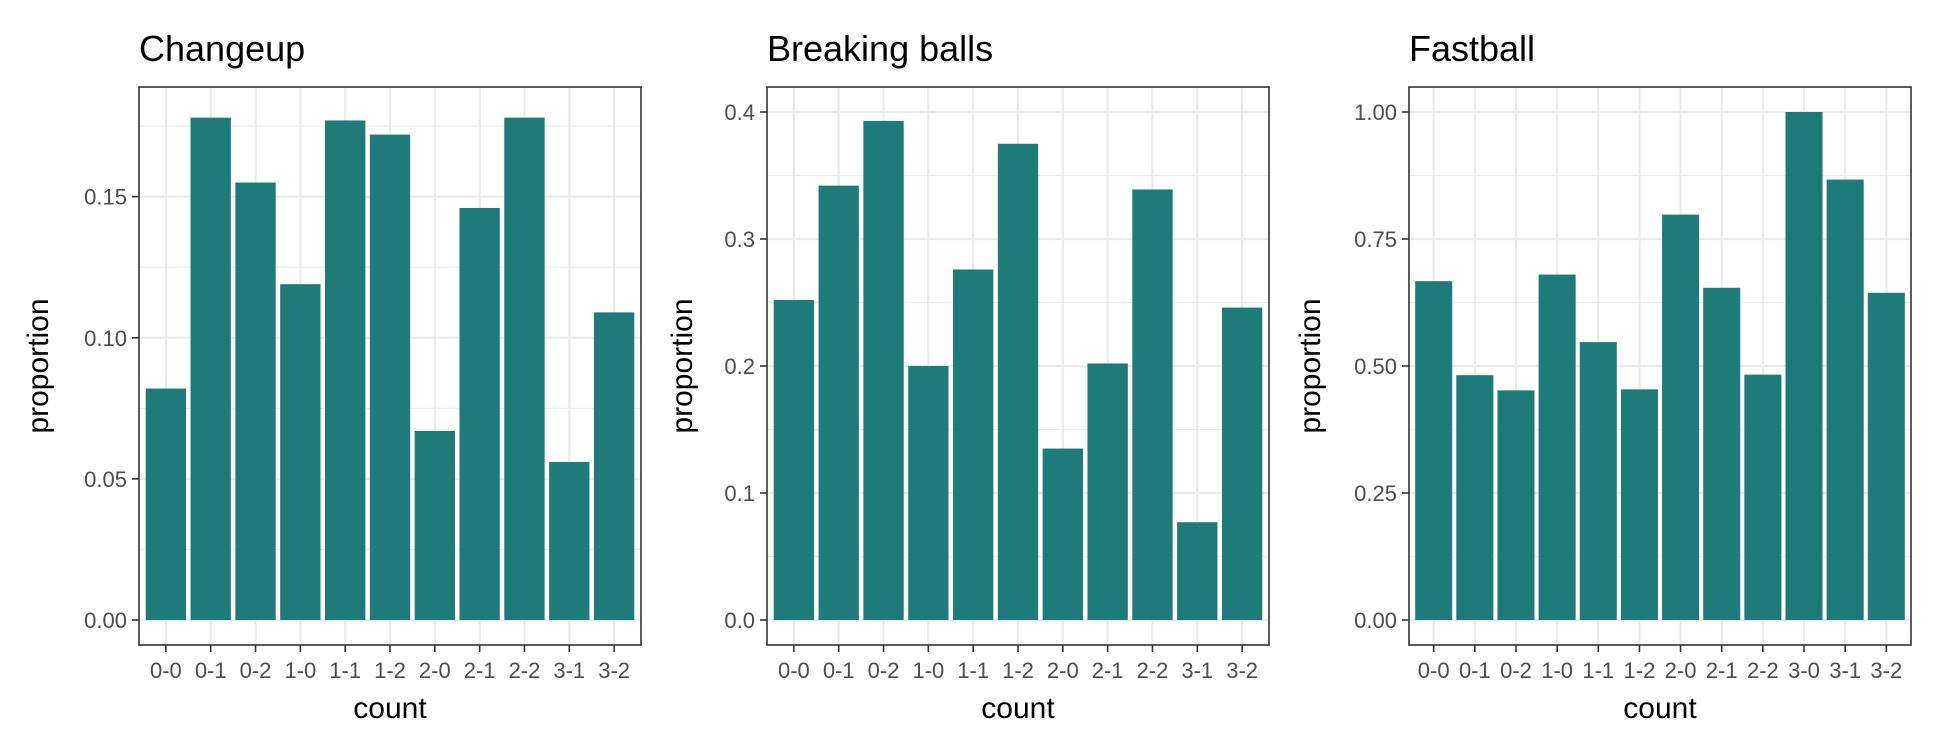 The width and height of the screenshot is (1944, 756). Describe the element at coordinates (739, 366) in the screenshot. I see `y-tick-label: 0.2` at that location.